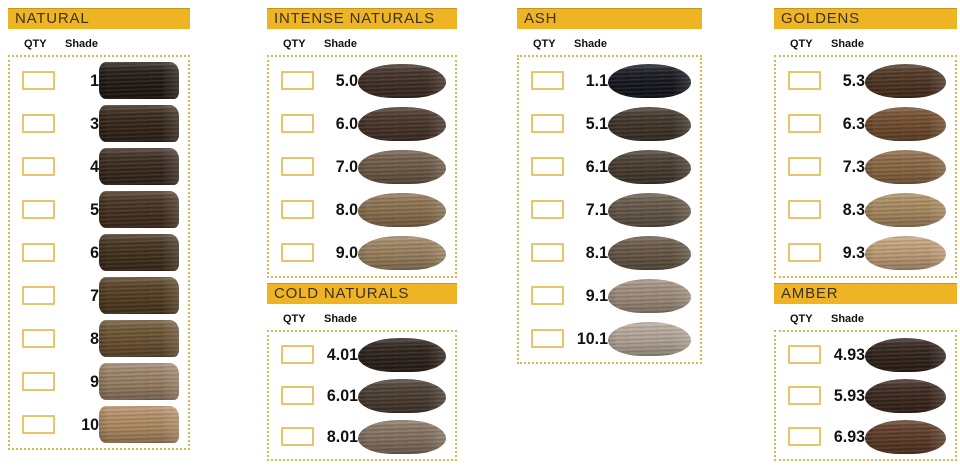  Describe the element at coordinates (90, 424) in the screenshot. I see `shade-number: 10` at that location.